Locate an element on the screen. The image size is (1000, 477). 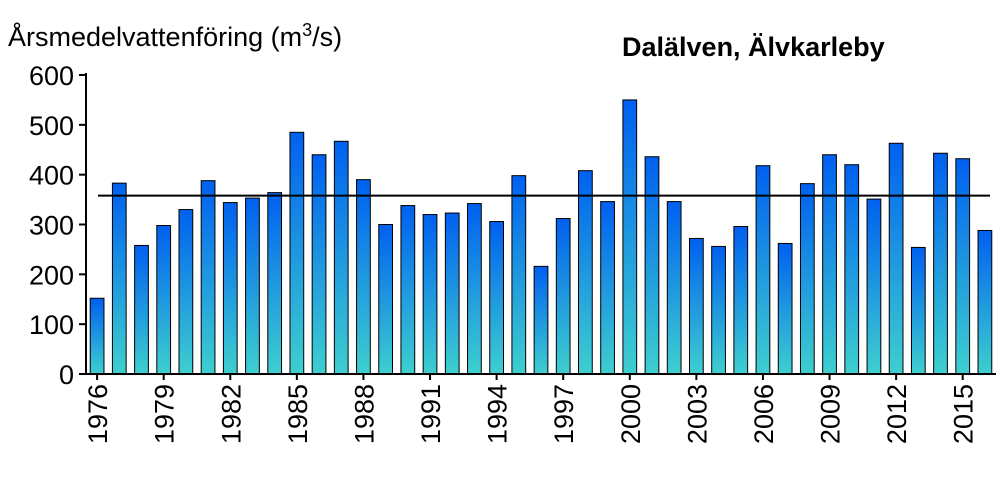
bar-2001 is located at coordinates (652, 265).